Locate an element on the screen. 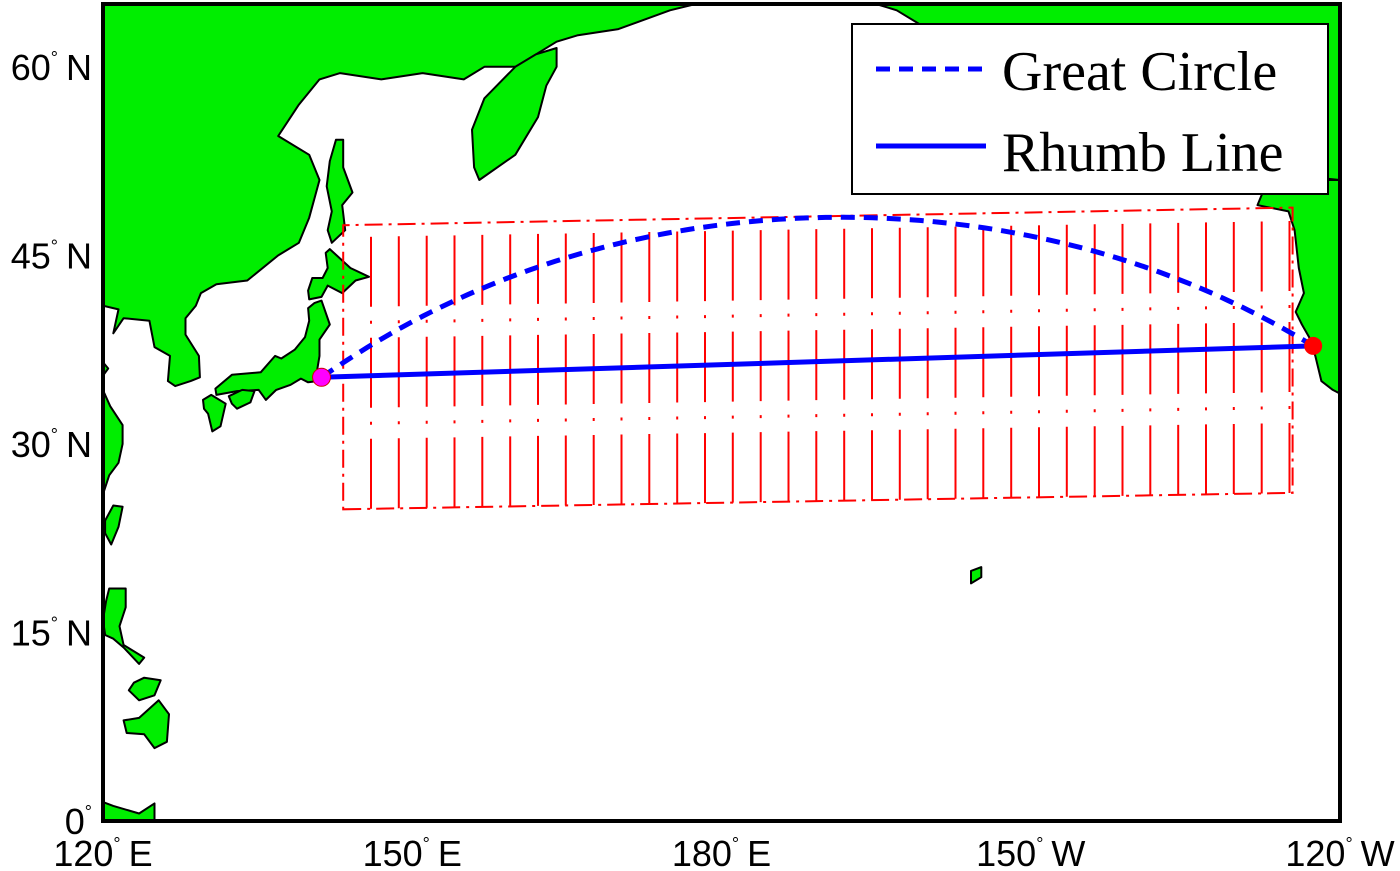 The image size is (1400, 871). land-mindanao is located at coordinates (146, 724).